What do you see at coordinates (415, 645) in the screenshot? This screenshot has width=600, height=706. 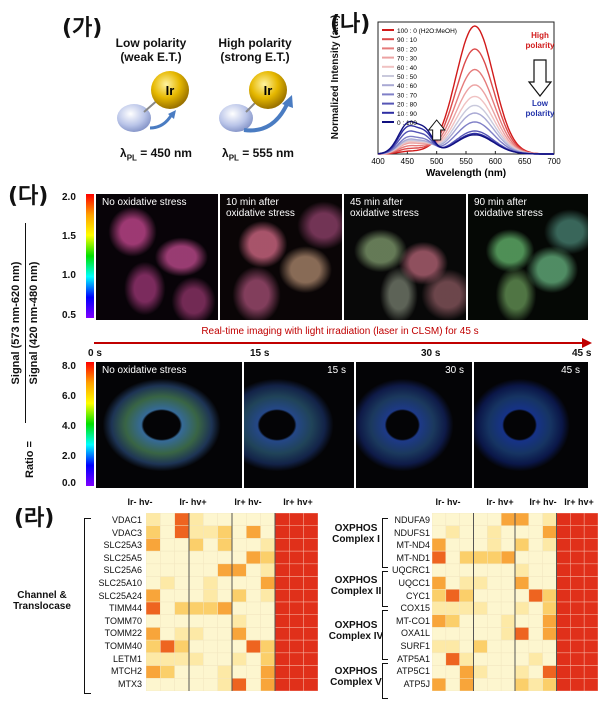 I see `gene-label: SURF1` at bounding box center [415, 645].